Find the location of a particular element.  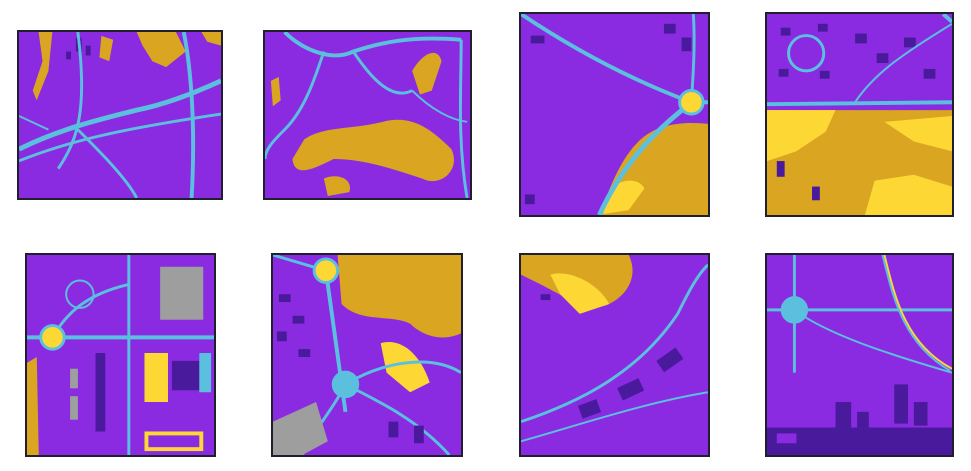

map-tile-3-svg is located at coordinates (614, 114).